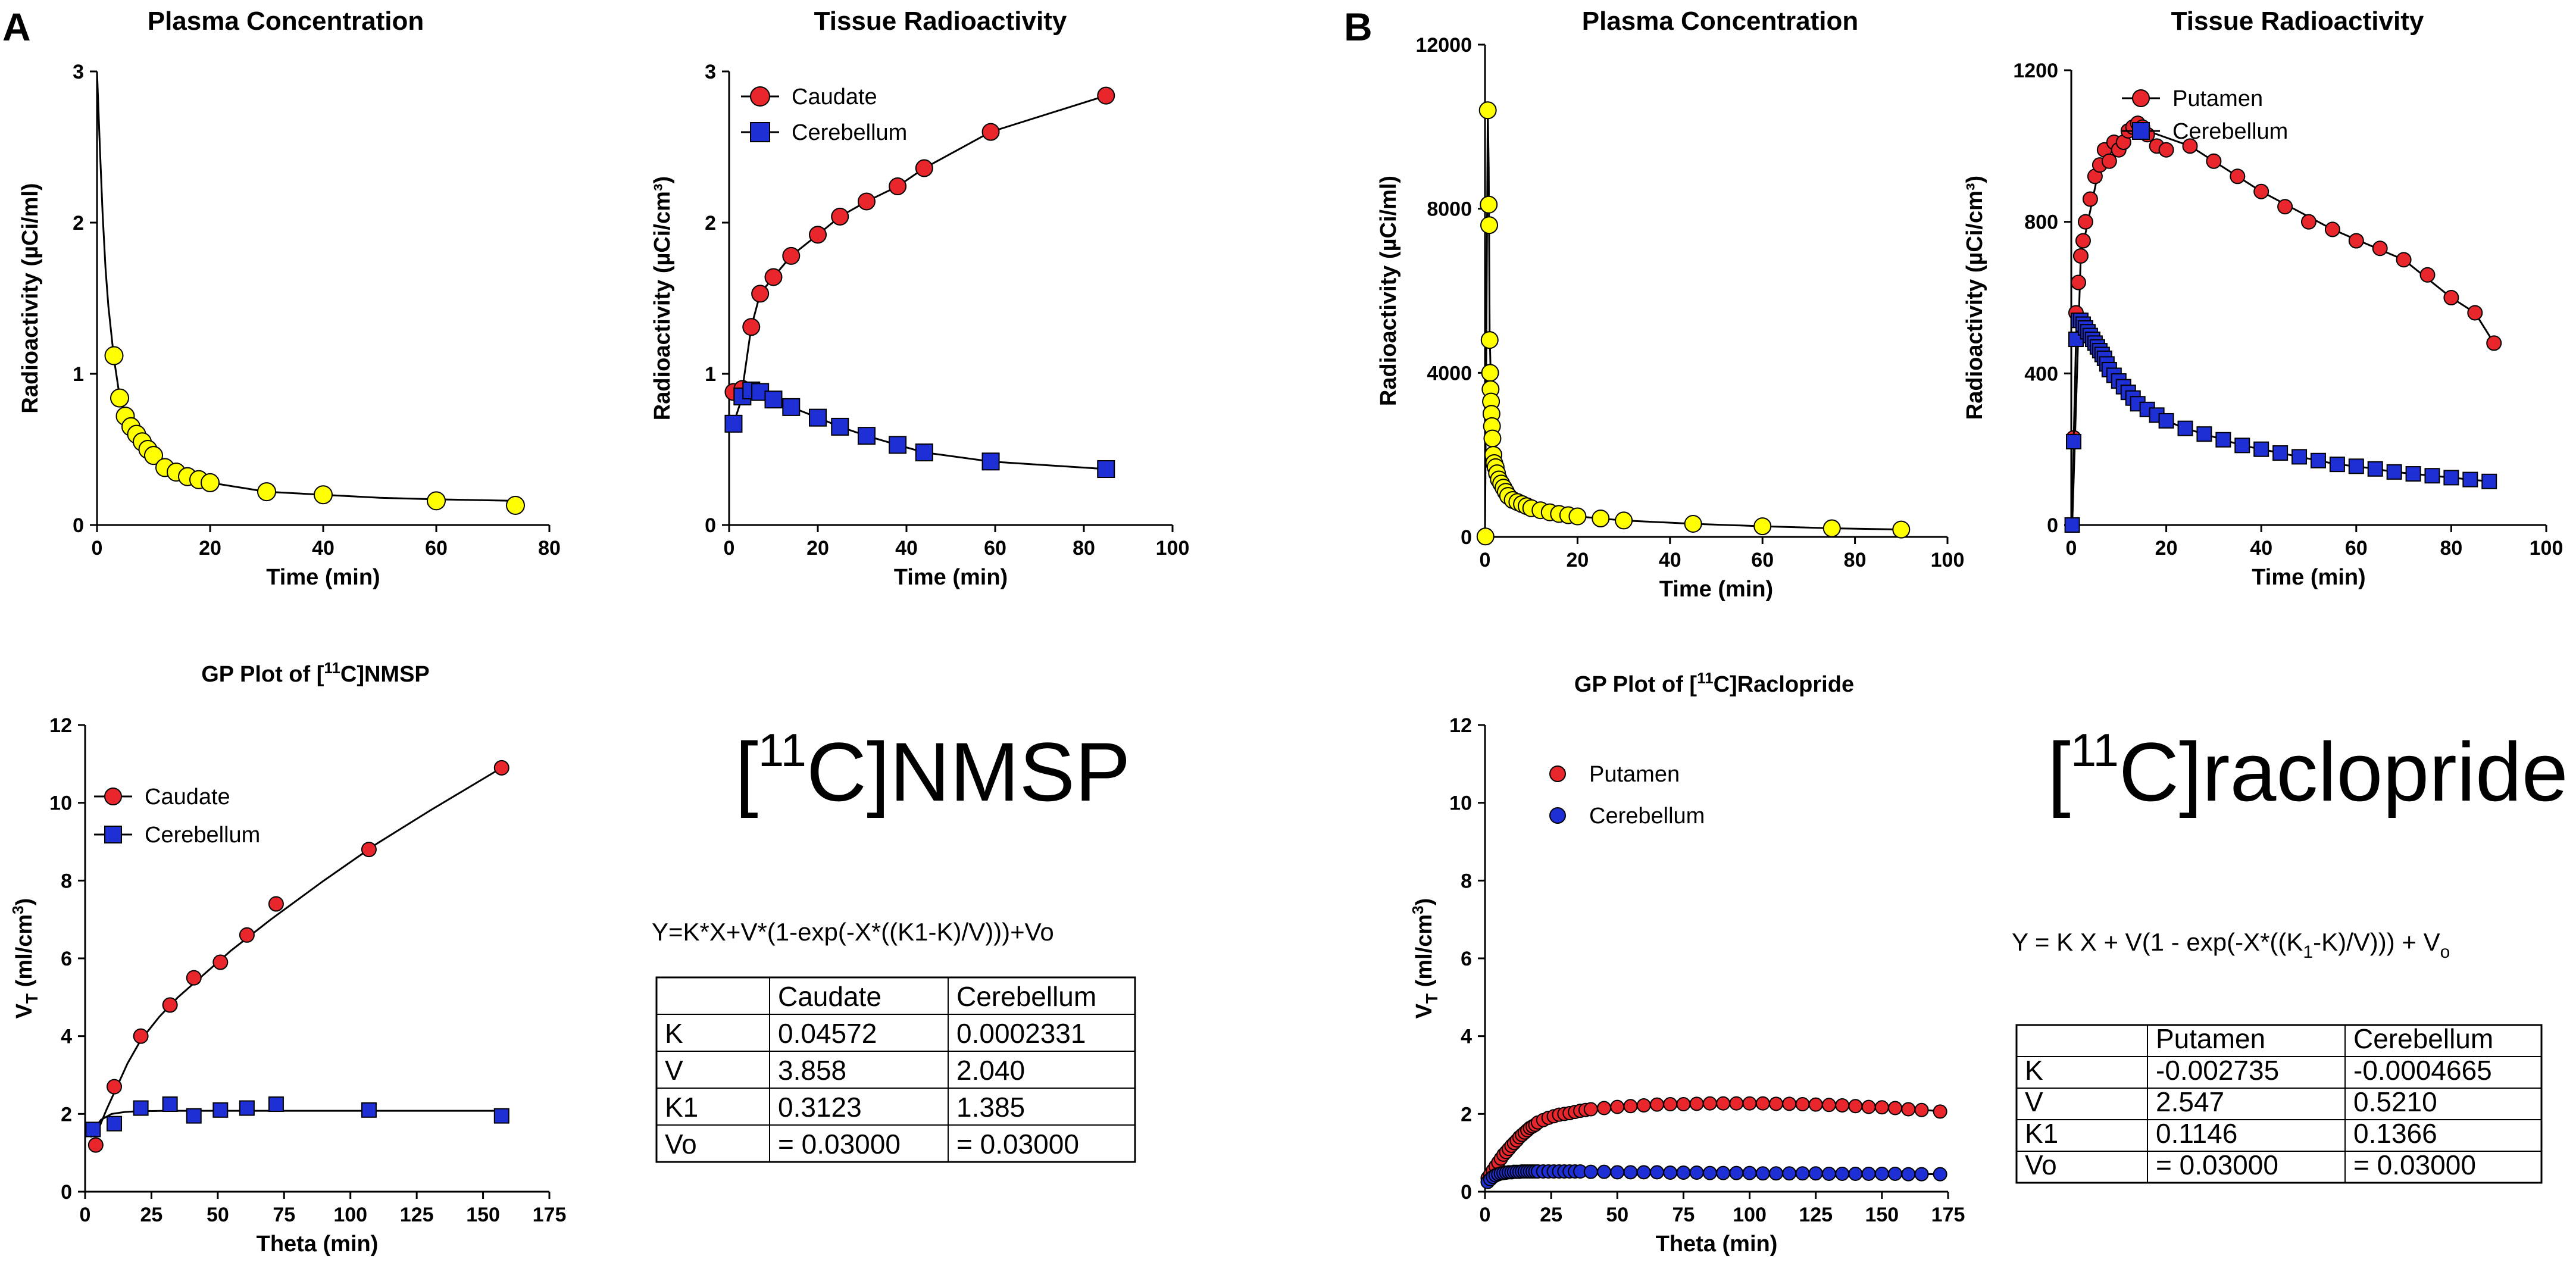 The height and width of the screenshot is (1278, 2576). What do you see at coordinates (218, 1215) in the screenshot?
I see `x-tick-label: 50` at bounding box center [218, 1215].